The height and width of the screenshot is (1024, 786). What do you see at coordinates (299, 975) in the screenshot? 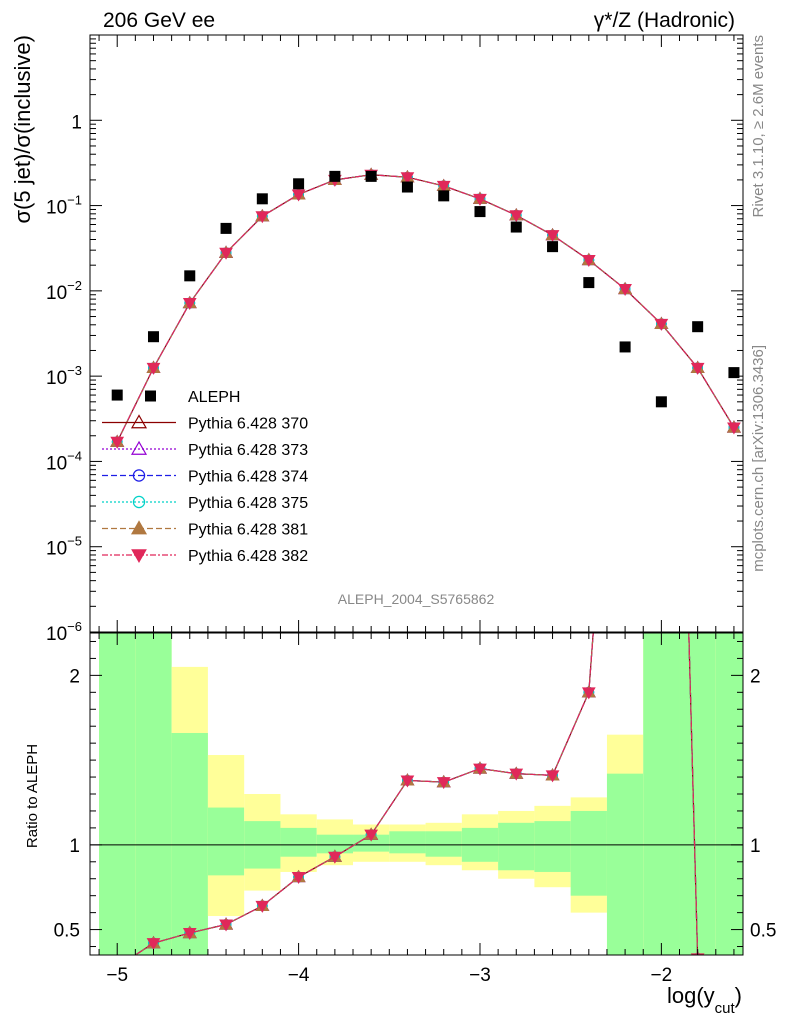
I see `x-tick-label: −4` at bounding box center [299, 975].